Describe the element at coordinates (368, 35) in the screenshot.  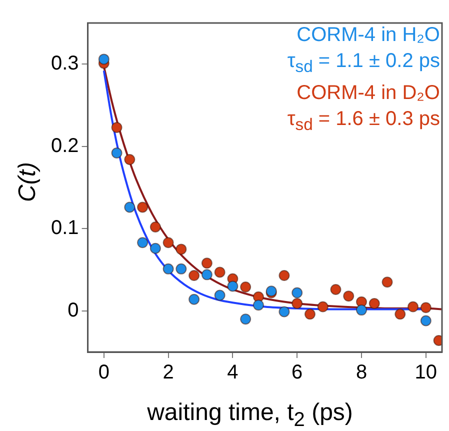
I see `text: CORM-4 in H₂O` at that location.